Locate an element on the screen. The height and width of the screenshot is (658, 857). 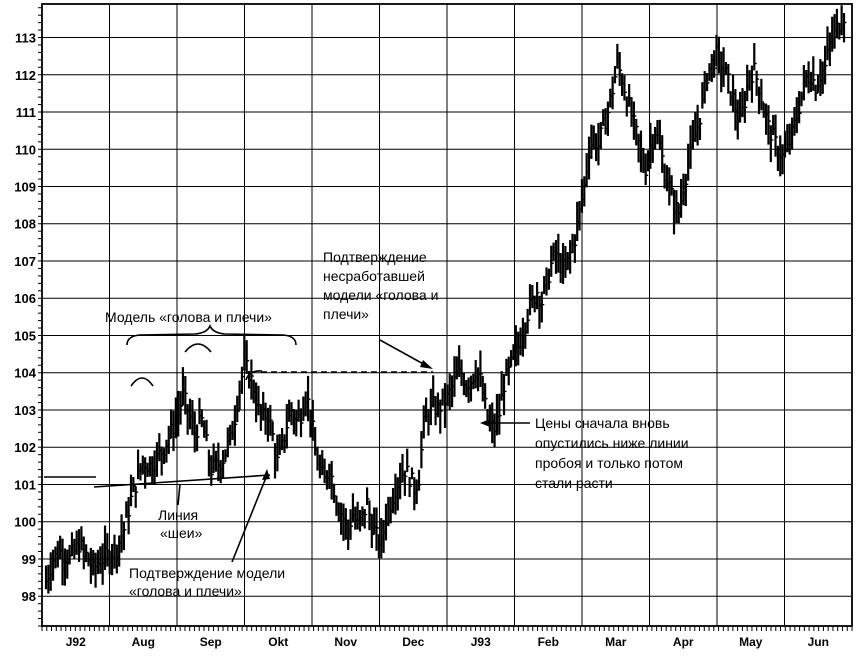
hs-confirm-arrowhead is located at coordinates (266, 474).